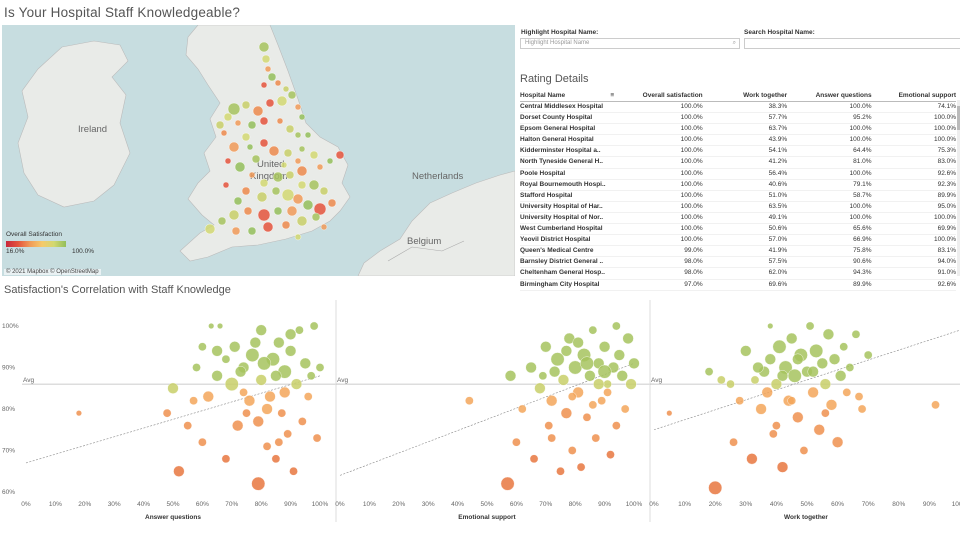 Image resolution: width=960 pixels, height=540 pixels. I want to click on search-input, so click(852, 43).